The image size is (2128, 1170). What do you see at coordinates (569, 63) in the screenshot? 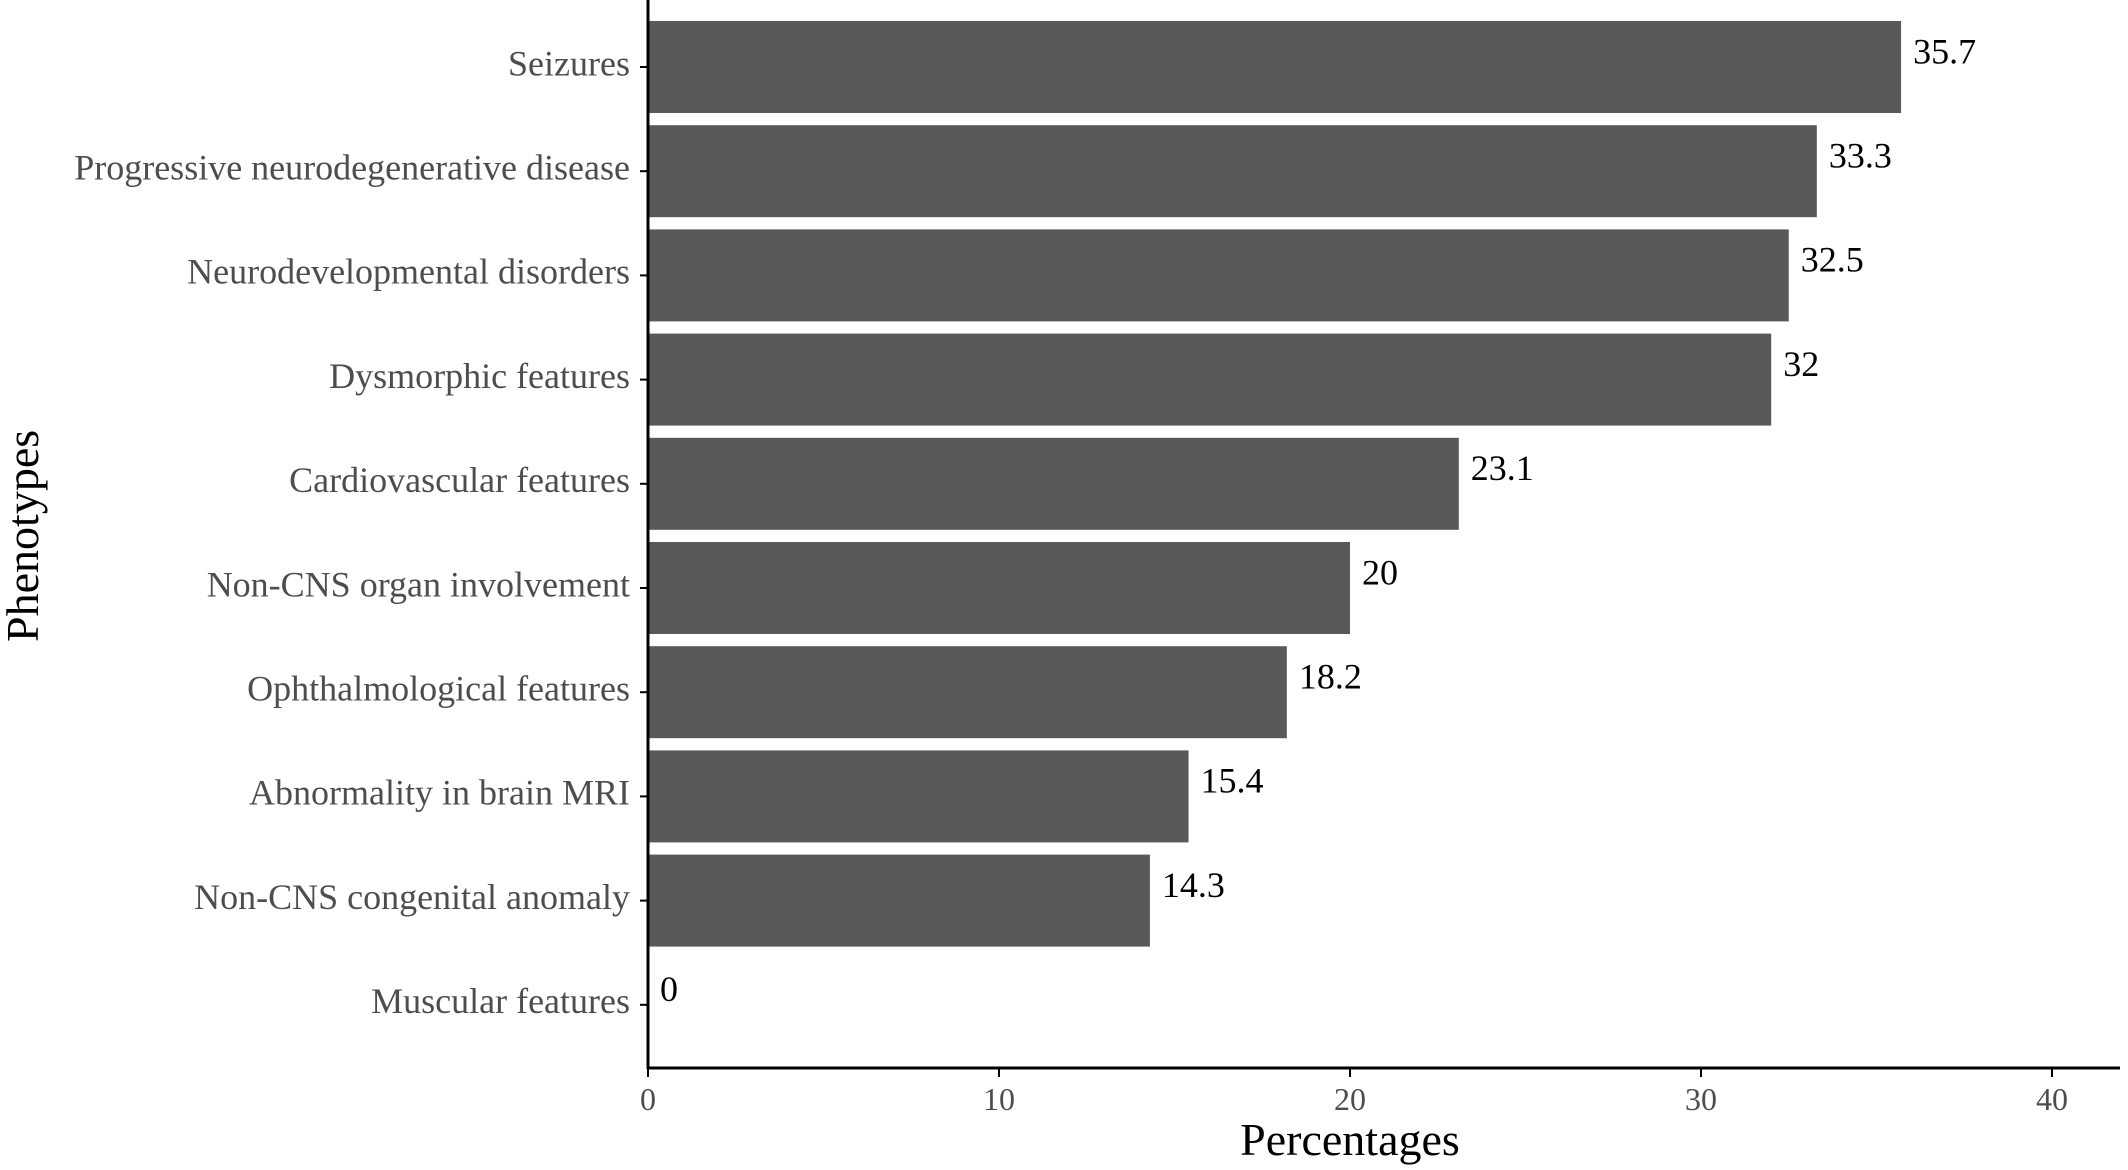
I see `y-tick-label: Seizures` at bounding box center [569, 63].